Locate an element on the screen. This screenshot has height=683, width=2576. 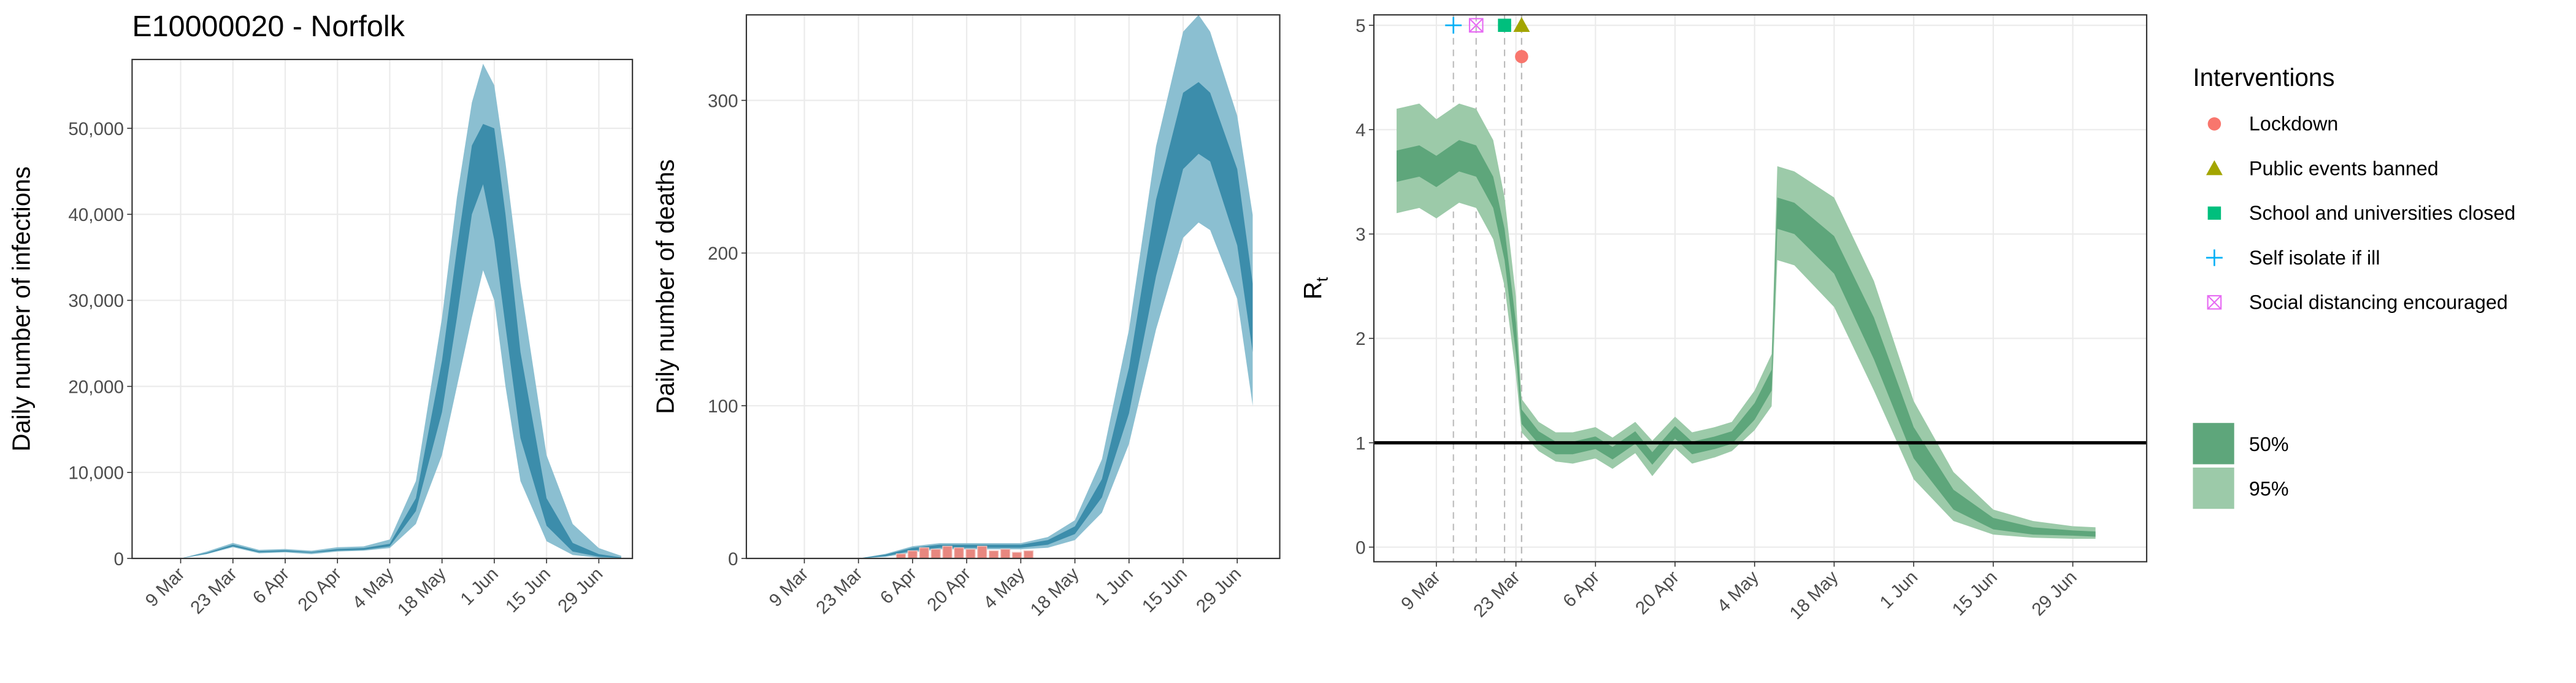
y-tick-label: 4 is located at coordinates (1360, 130).